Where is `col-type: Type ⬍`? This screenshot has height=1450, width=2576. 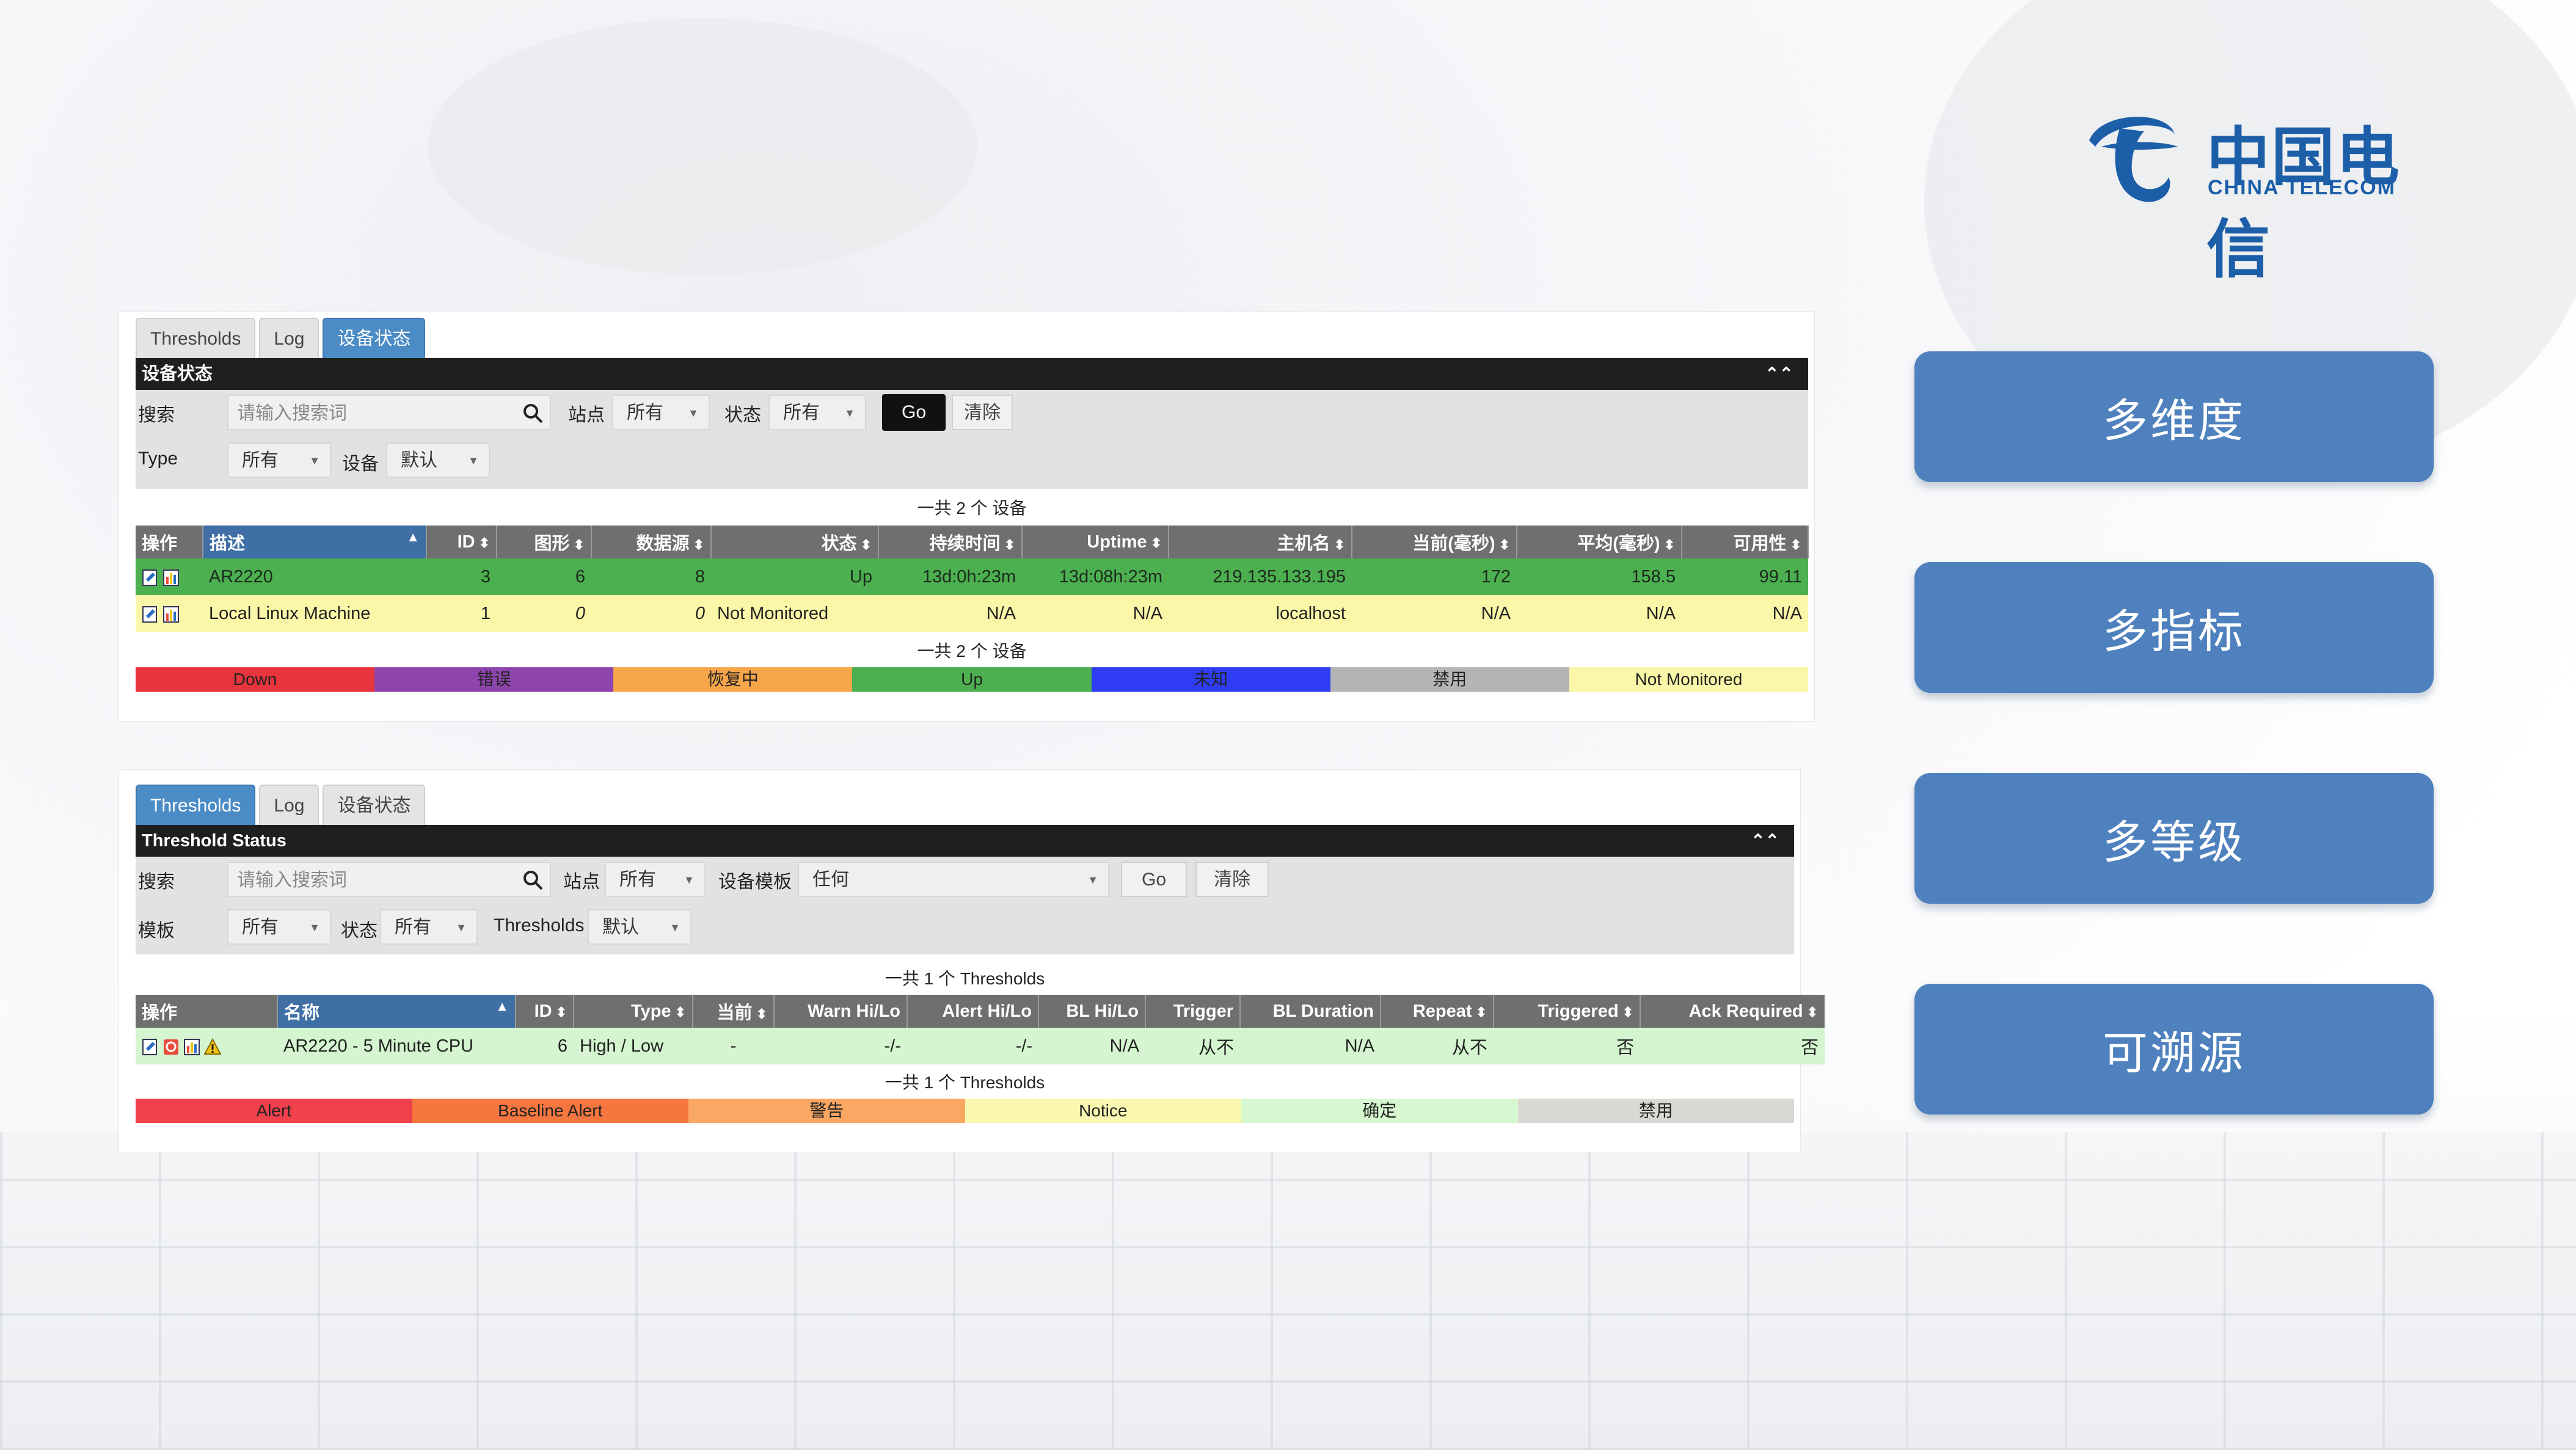 col-type: Type ⬍ is located at coordinates (633, 1011).